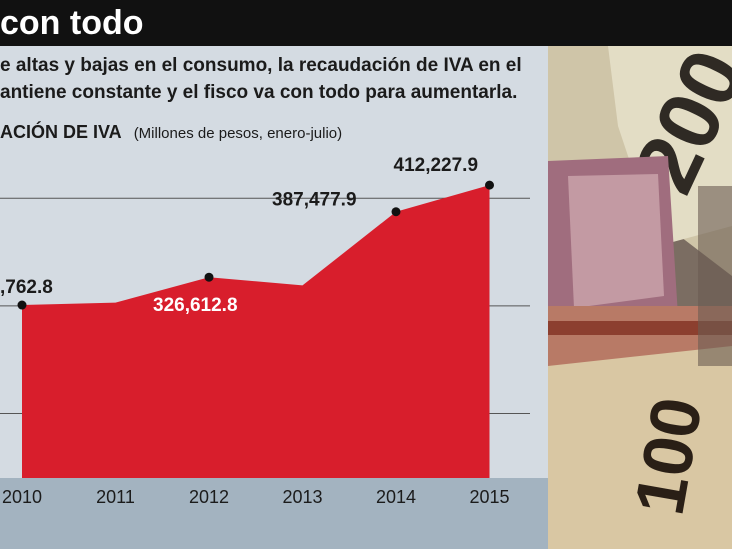  Describe the element at coordinates (274, 513) in the screenshot. I see `x-axis-band` at that location.